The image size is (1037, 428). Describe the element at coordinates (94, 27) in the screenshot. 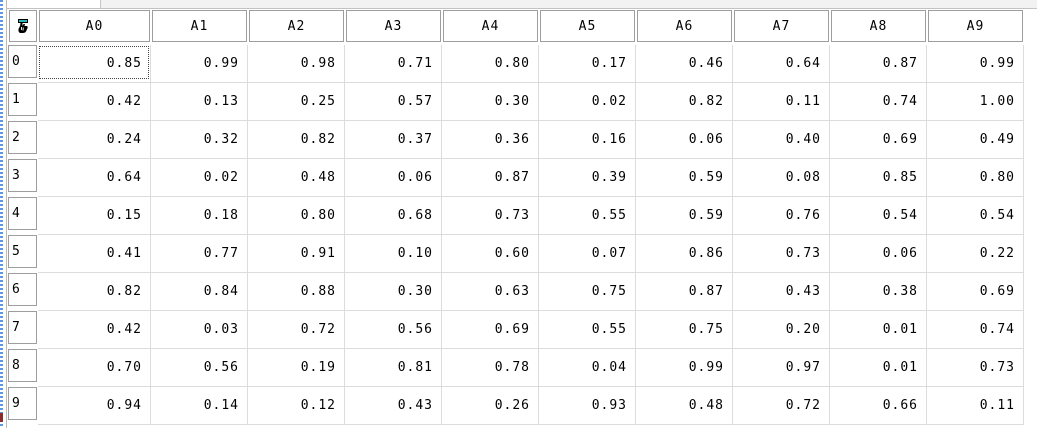

I see `column-header-a0: A0` at that location.